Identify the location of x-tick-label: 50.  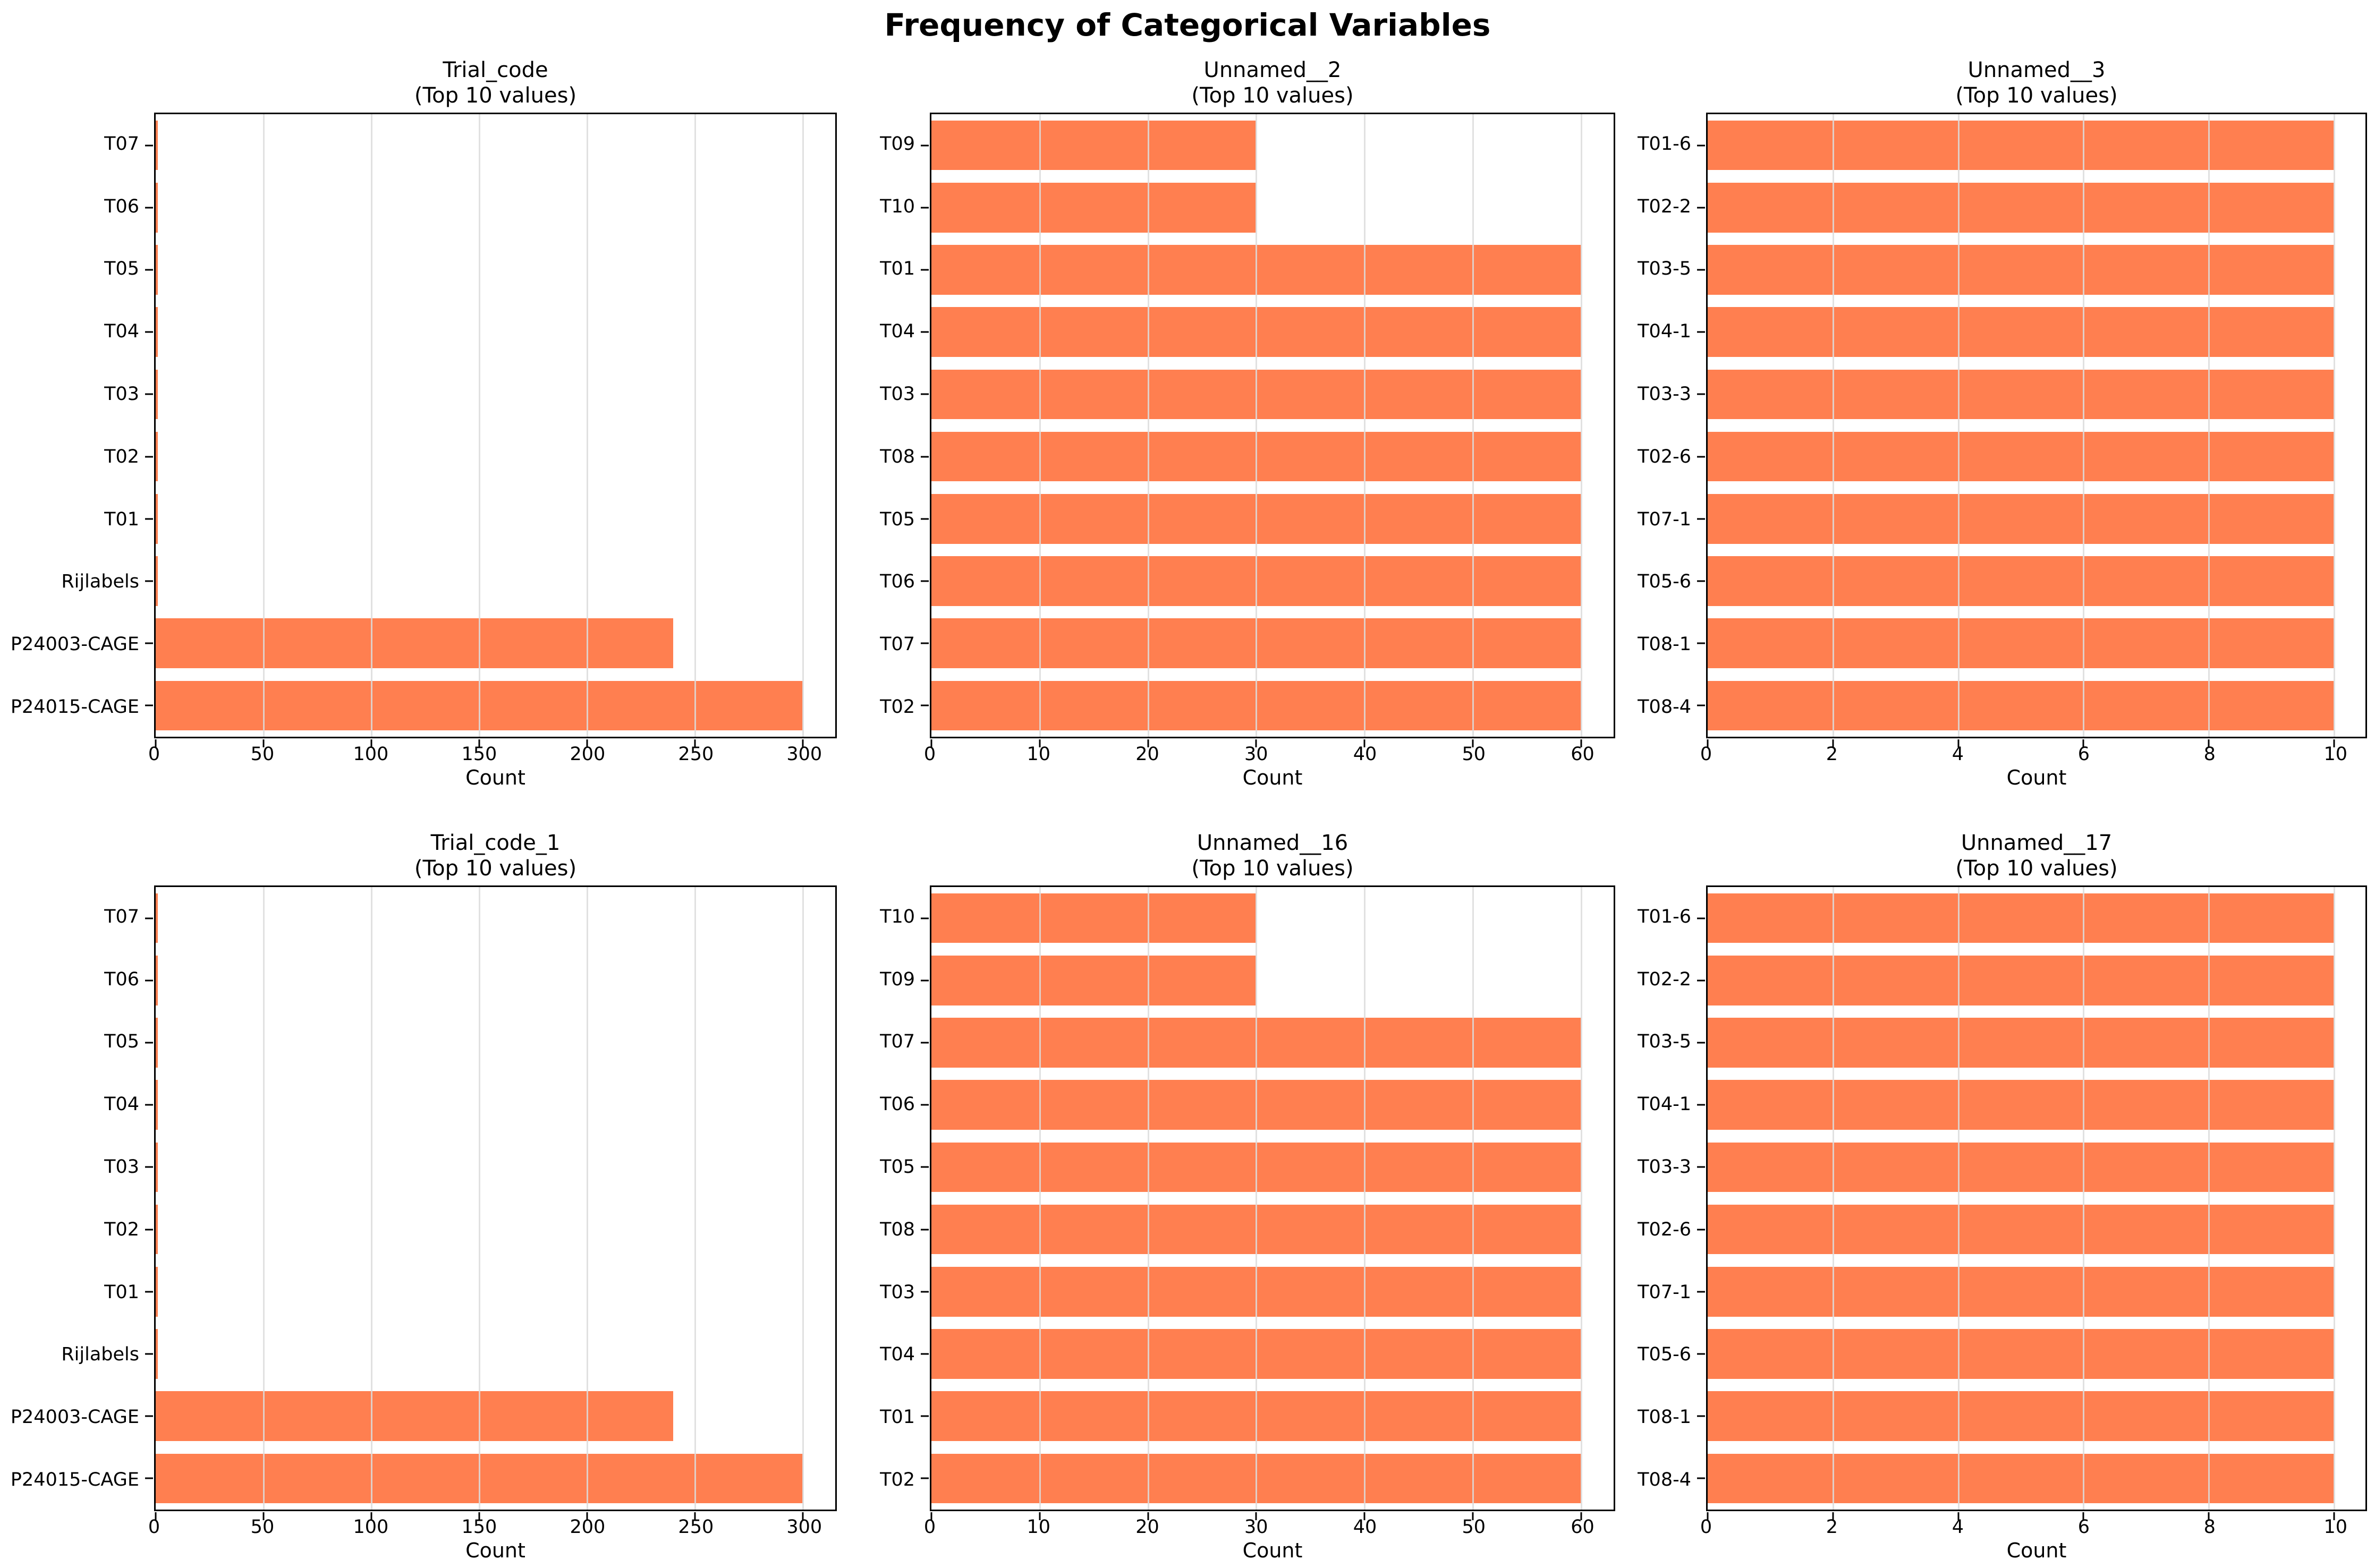
(262, 754).